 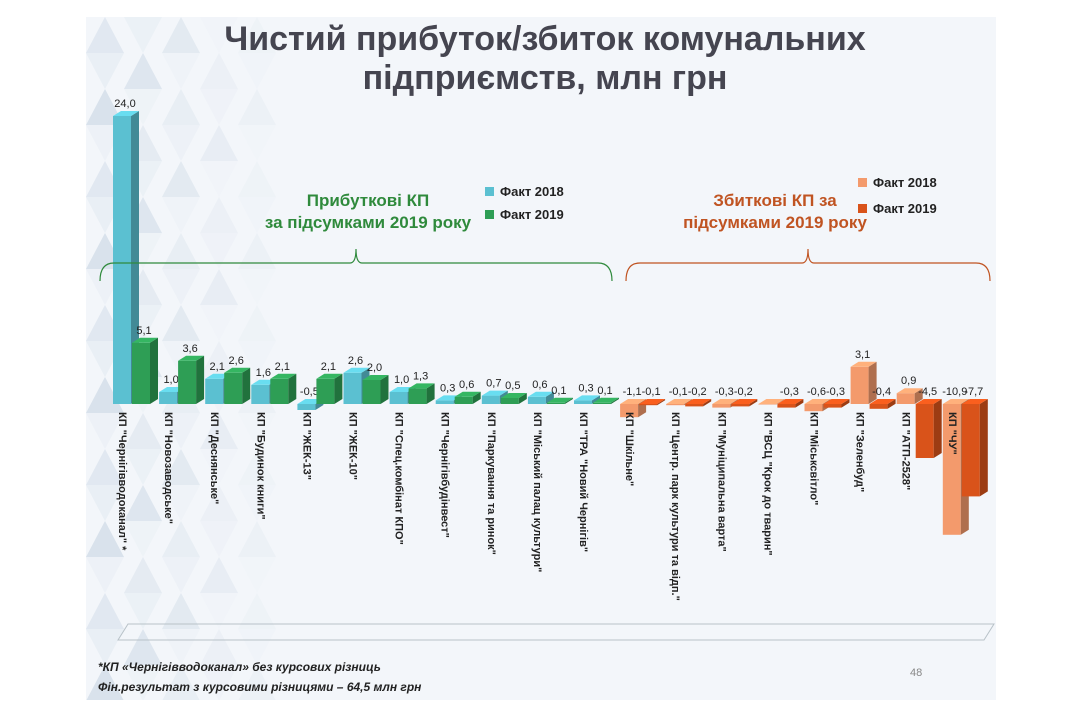 I want to click on value-label: -4,5, so click(x=927, y=392).